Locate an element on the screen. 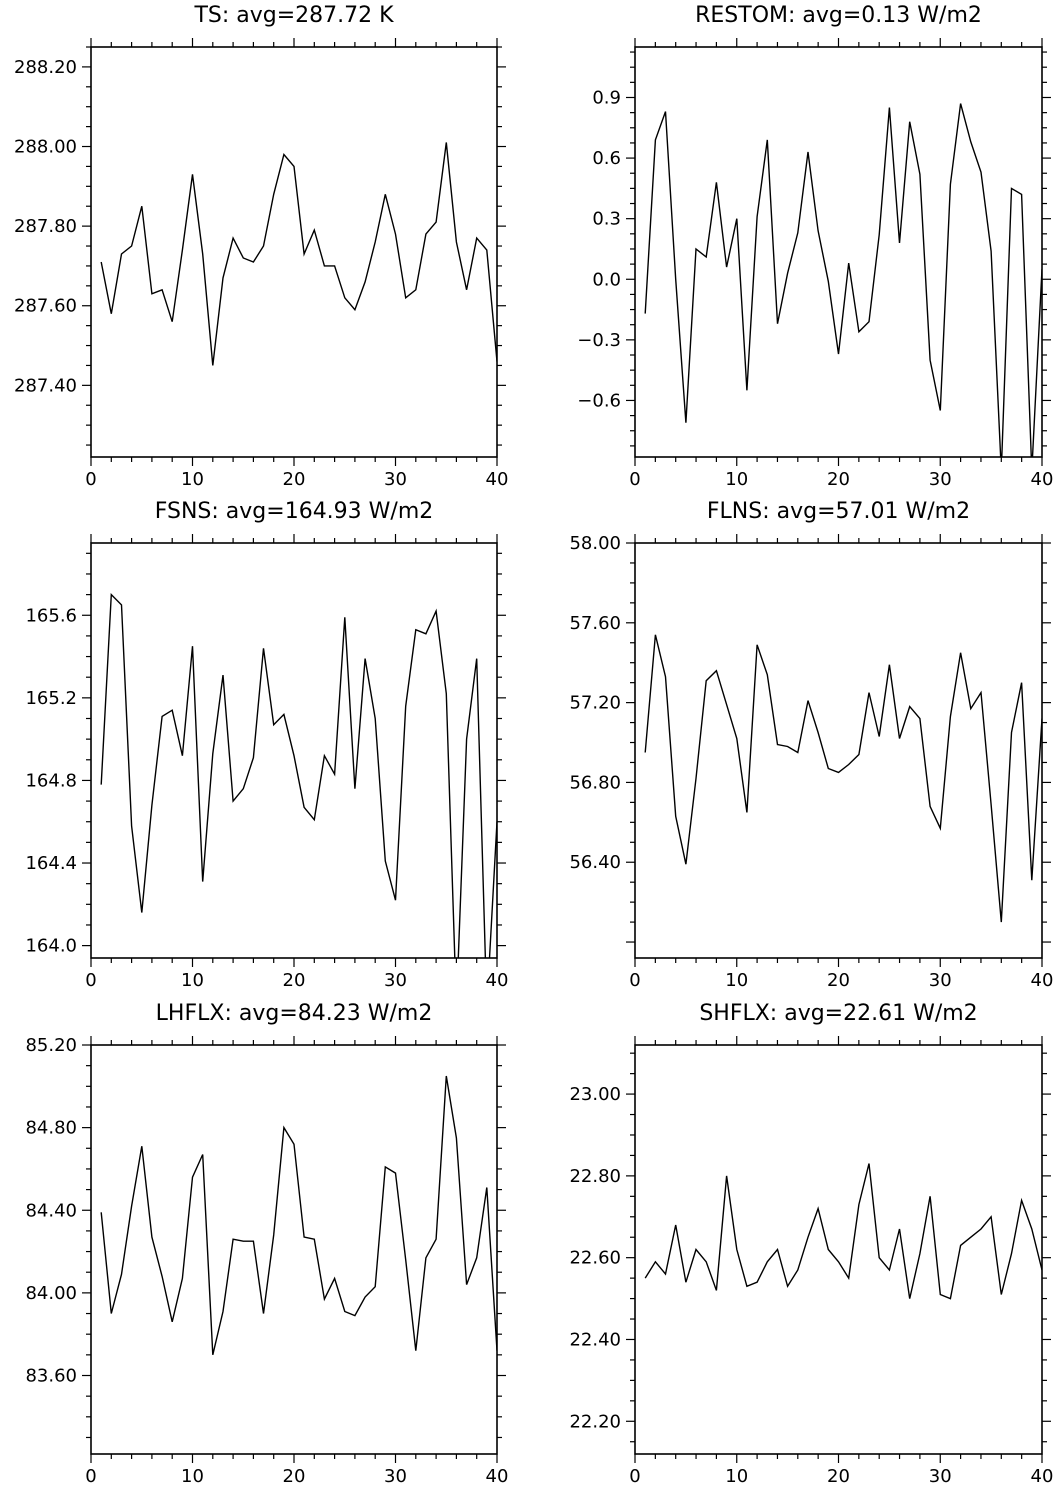  y-tick-label: 165.2 is located at coordinates (51, 698).